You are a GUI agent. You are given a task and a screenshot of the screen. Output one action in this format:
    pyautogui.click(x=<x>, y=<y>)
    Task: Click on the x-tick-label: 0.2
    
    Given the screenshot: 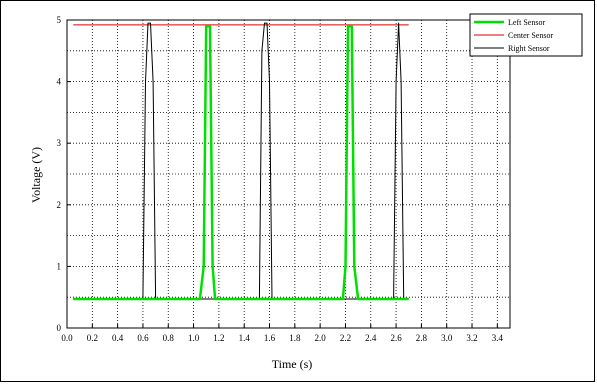 What is the action you would take?
    pyautogui.click(x=92, y=338)
    